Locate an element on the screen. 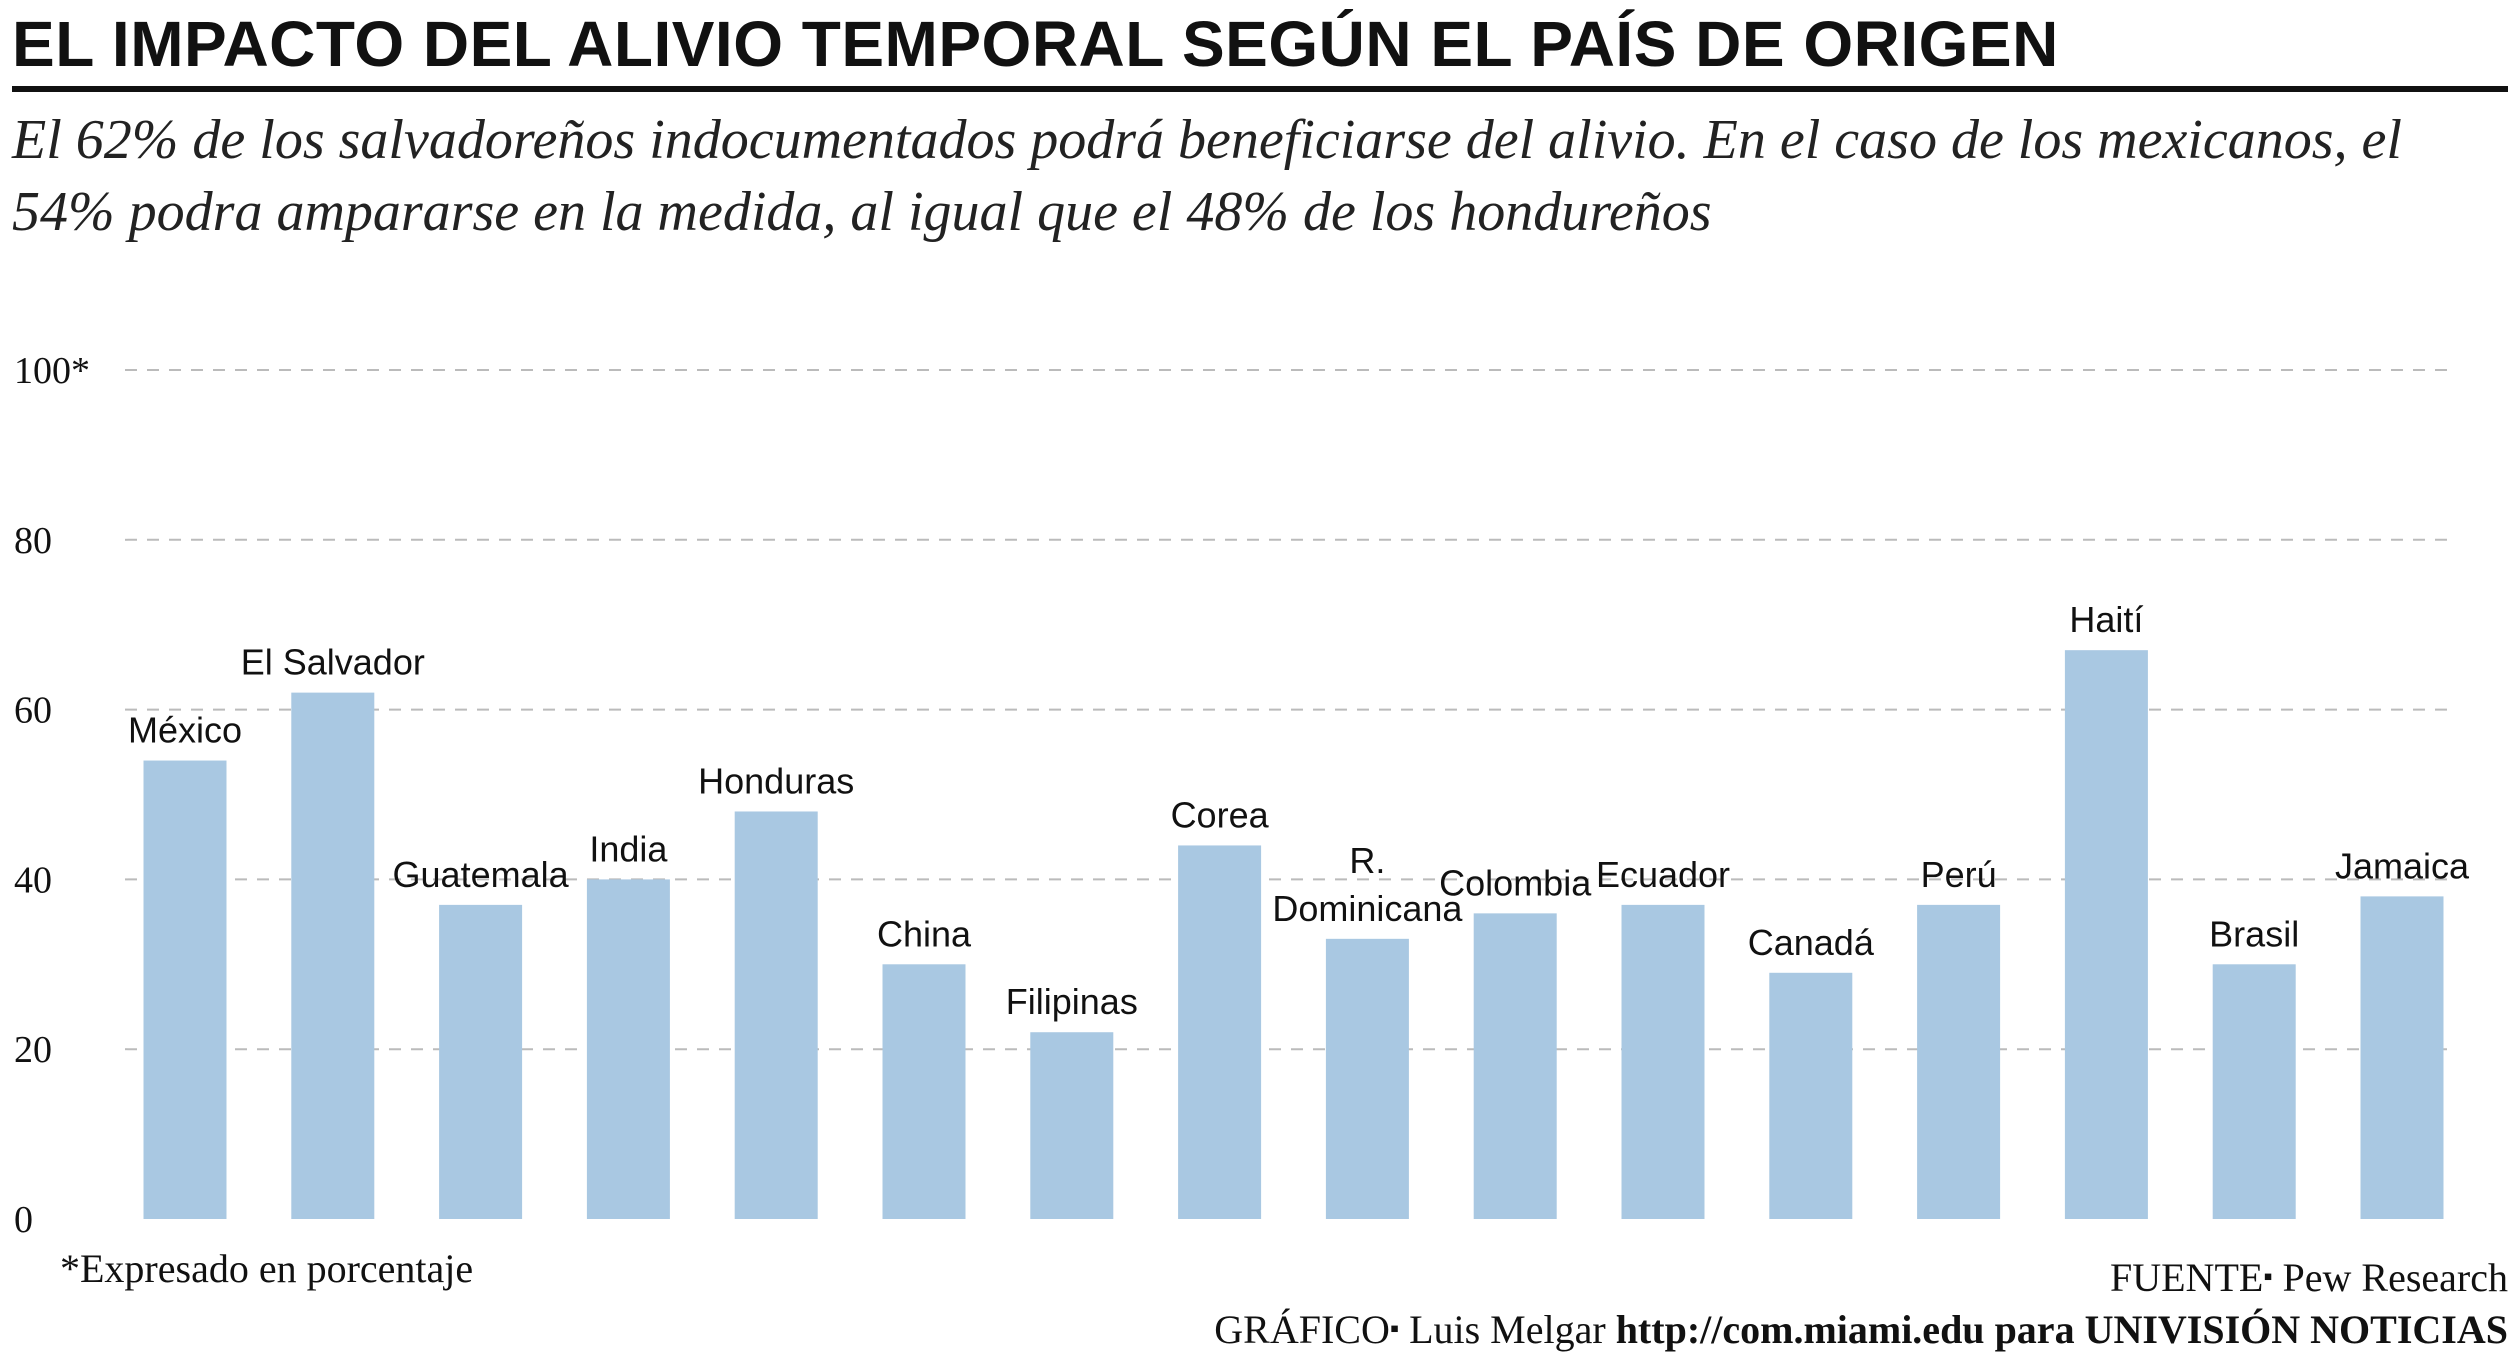  source-value: Pew Research is located at coordinates (2395, 1277).